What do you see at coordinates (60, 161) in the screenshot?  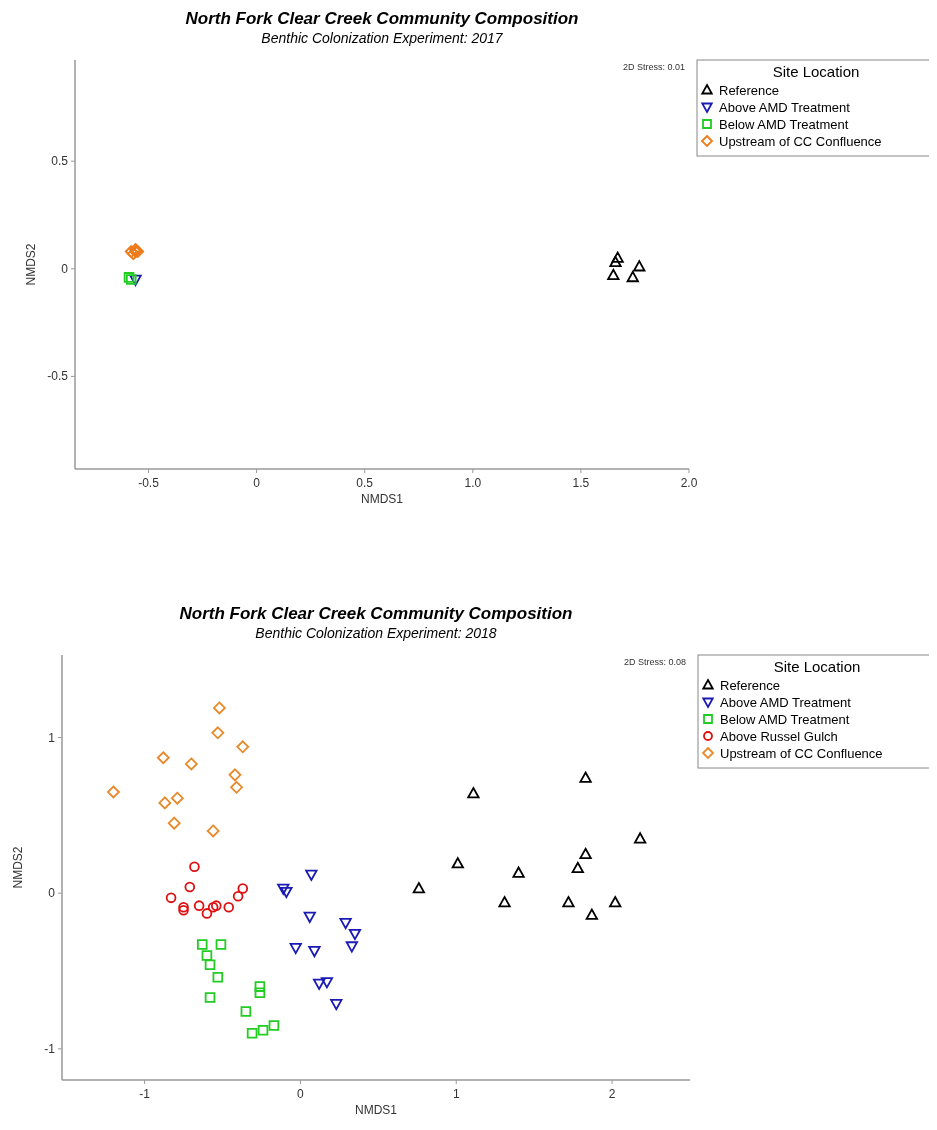 I see `y-tick-label: 0.5` at bounding box center [60, 161].